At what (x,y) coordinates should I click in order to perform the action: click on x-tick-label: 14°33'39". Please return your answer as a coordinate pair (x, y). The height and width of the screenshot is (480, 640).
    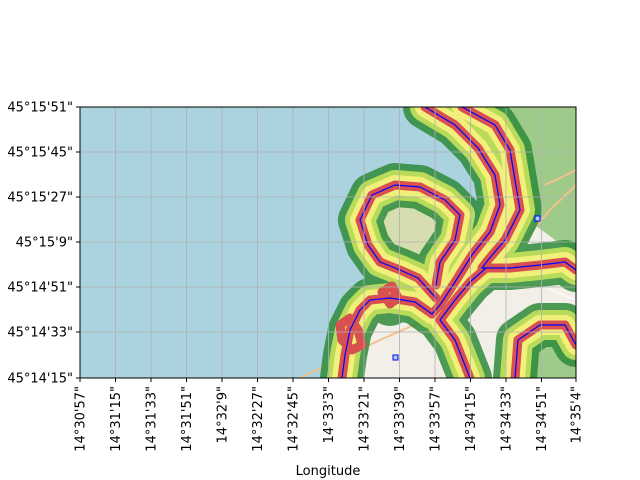
    Looking at the image, I should click on (400, 419).